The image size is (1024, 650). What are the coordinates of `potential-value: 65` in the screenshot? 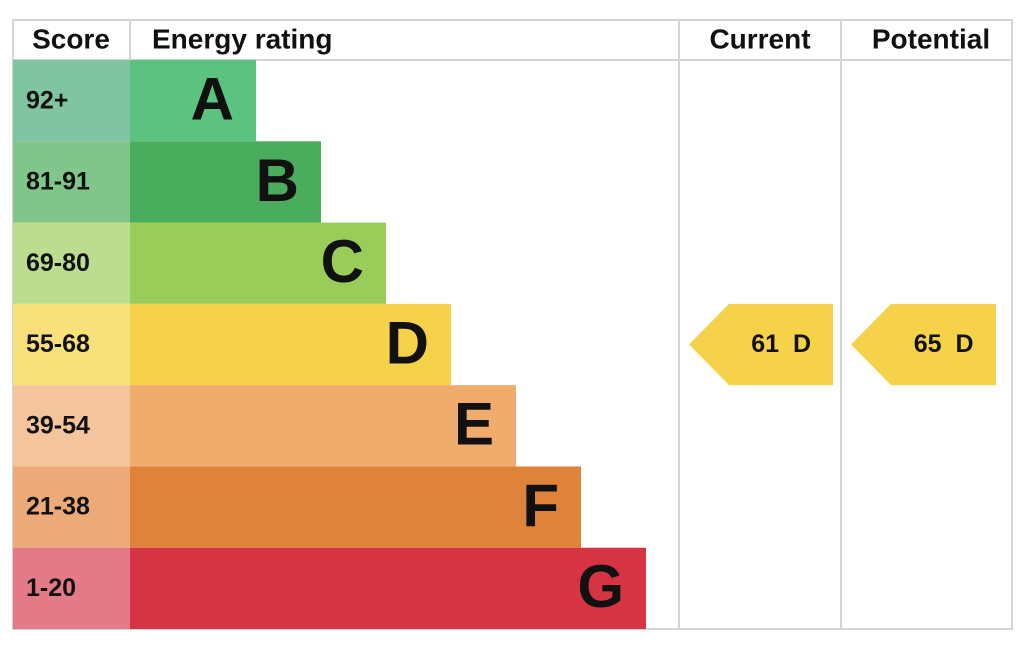 It's located at (928, 344).